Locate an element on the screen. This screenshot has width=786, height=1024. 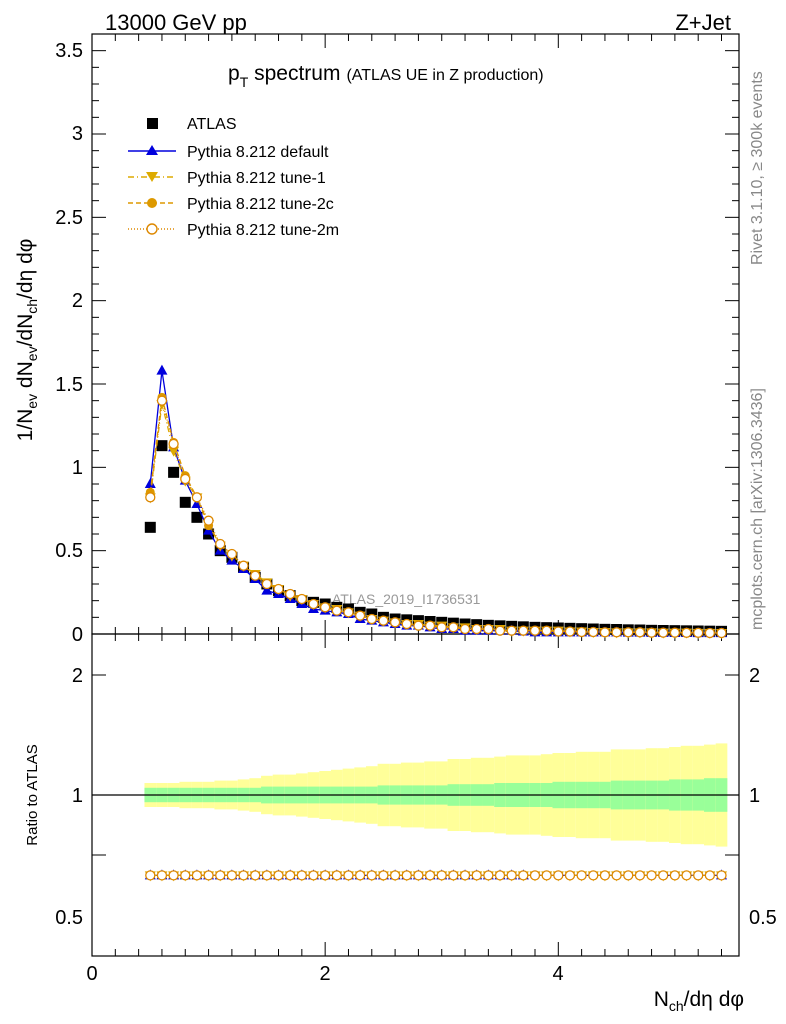
legend-label: Pythia 8.212 tune-2m is located at coordinates (263, 230).